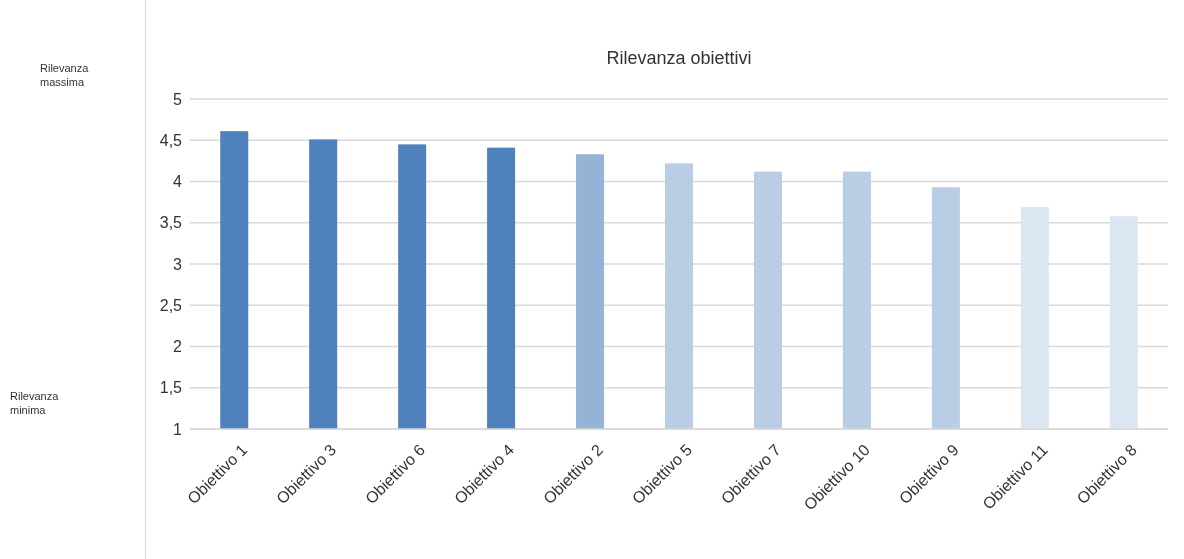 The height and width of the screenshot is (559, 1184). What do you see at coordinates (171, 388) in the screenshot?
I see `y-tick-label: 1,5` at bounding box center [171, 388].